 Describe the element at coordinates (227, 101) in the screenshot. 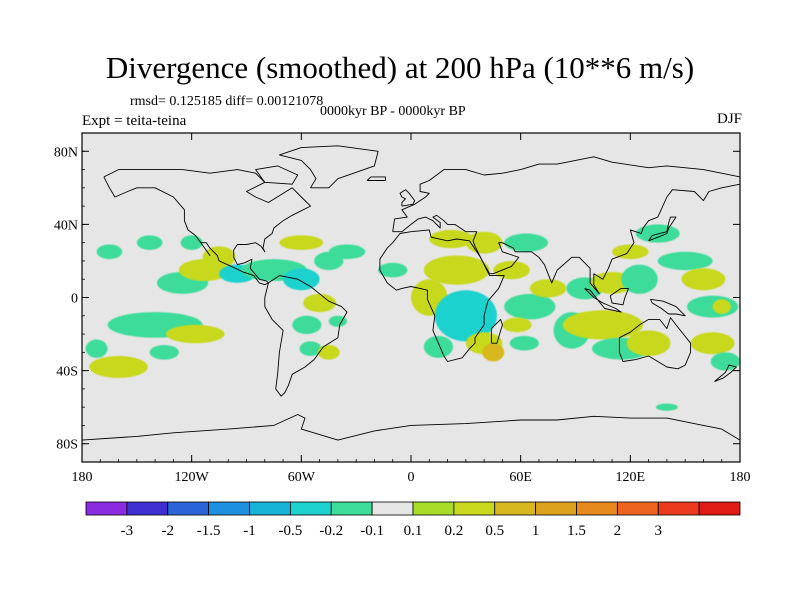

I see `rmsd-diff-stats: rmsd= 0.125185 diff= 0.00121078` at that location.